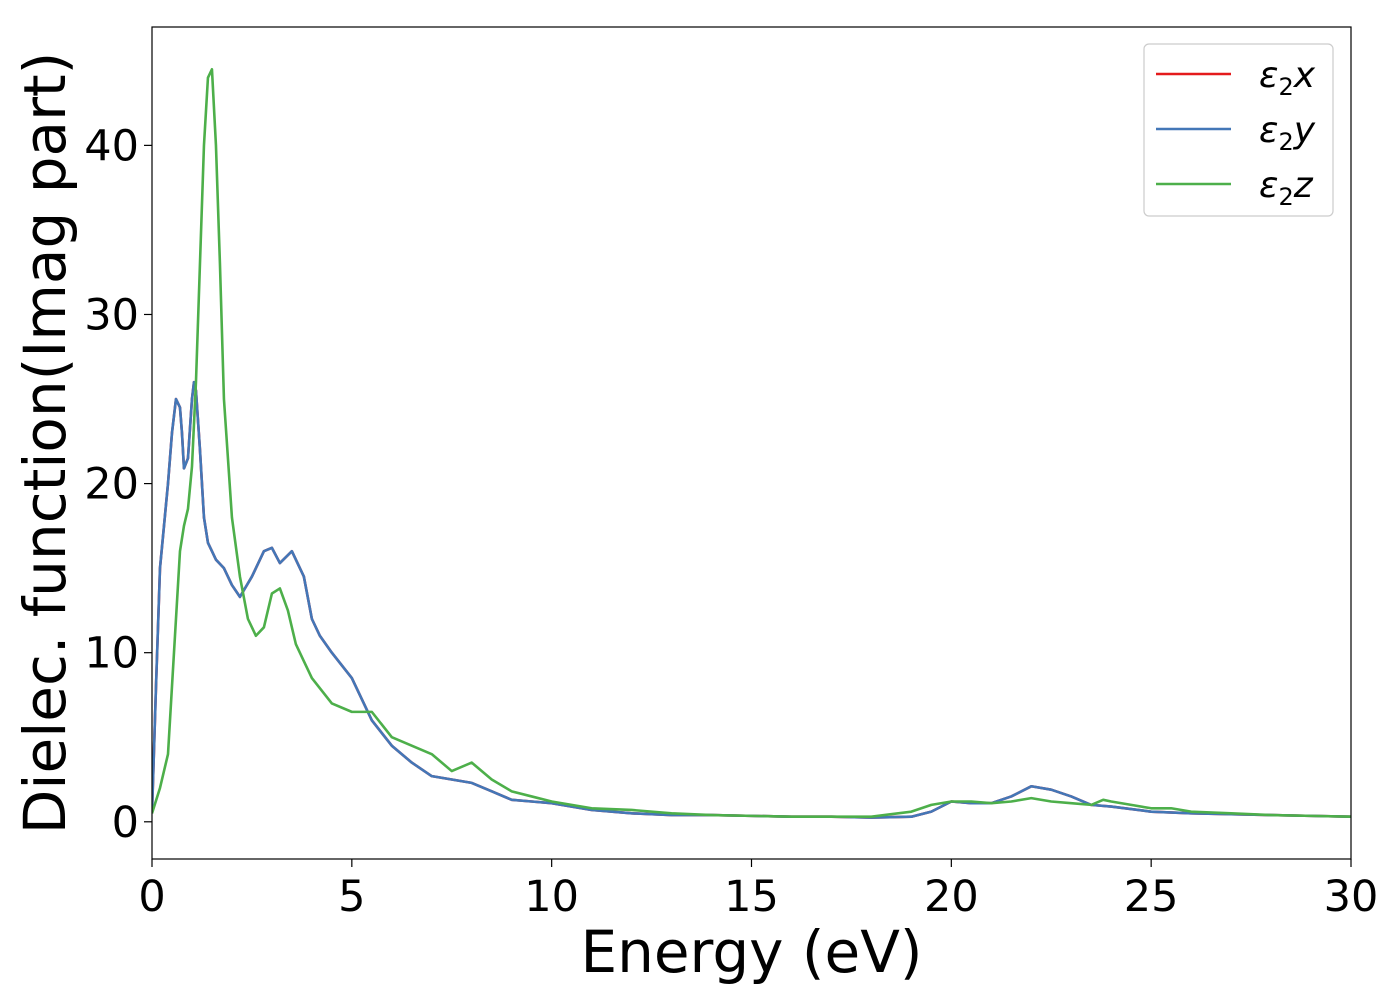 The width and height of the screenshot is (1400, 1004). I want to click on legend-label: ε2x, so click(1287, 78).